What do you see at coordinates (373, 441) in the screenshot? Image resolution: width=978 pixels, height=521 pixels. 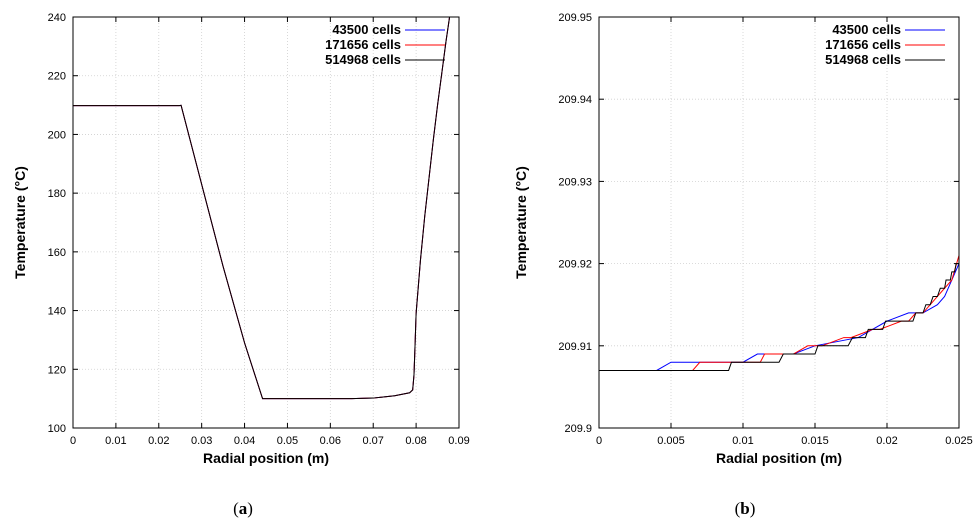 I see `x-tick-label: 0.07` at bounding box center [373, 441].